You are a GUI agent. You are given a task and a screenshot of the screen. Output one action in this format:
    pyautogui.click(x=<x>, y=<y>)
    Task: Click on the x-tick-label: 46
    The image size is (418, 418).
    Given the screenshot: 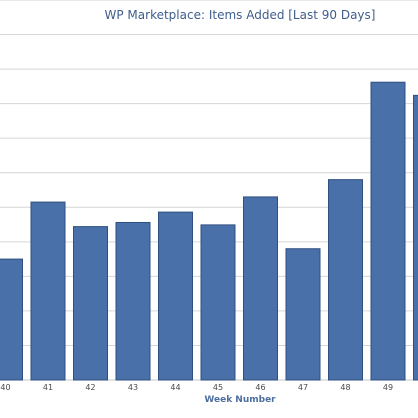 What is the action you would take?
    pyautogui.click(x=260, y=387)
    